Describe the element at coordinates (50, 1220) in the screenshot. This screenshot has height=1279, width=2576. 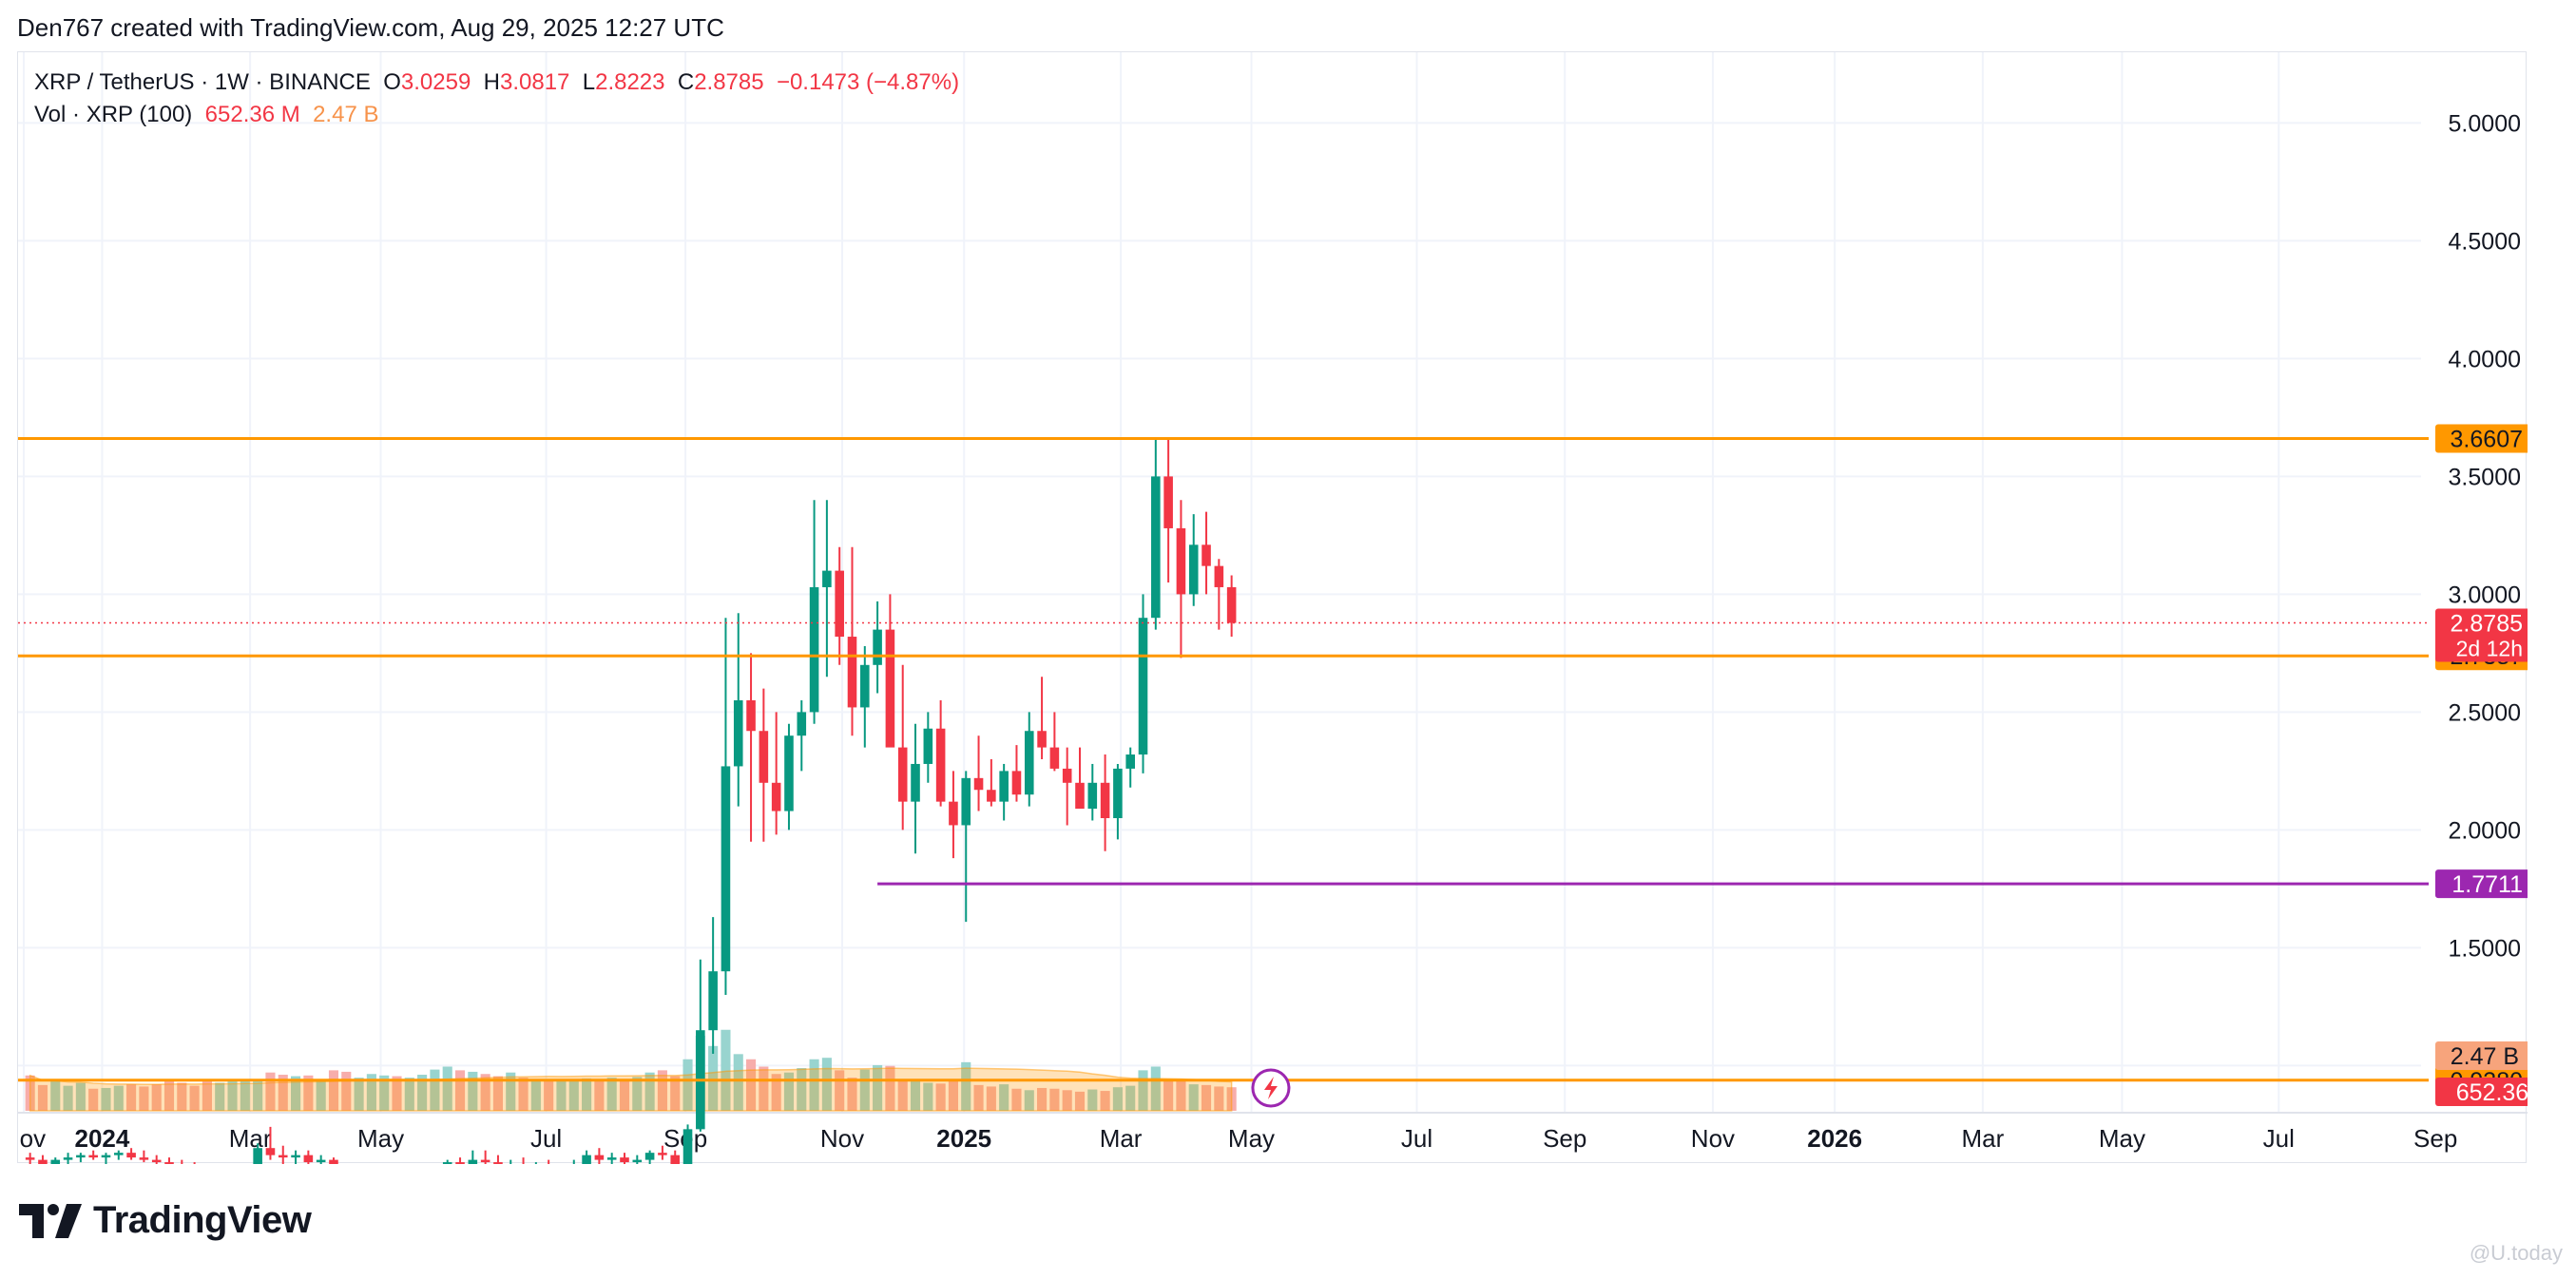
I see `tradingview-logo-icon` at that location.